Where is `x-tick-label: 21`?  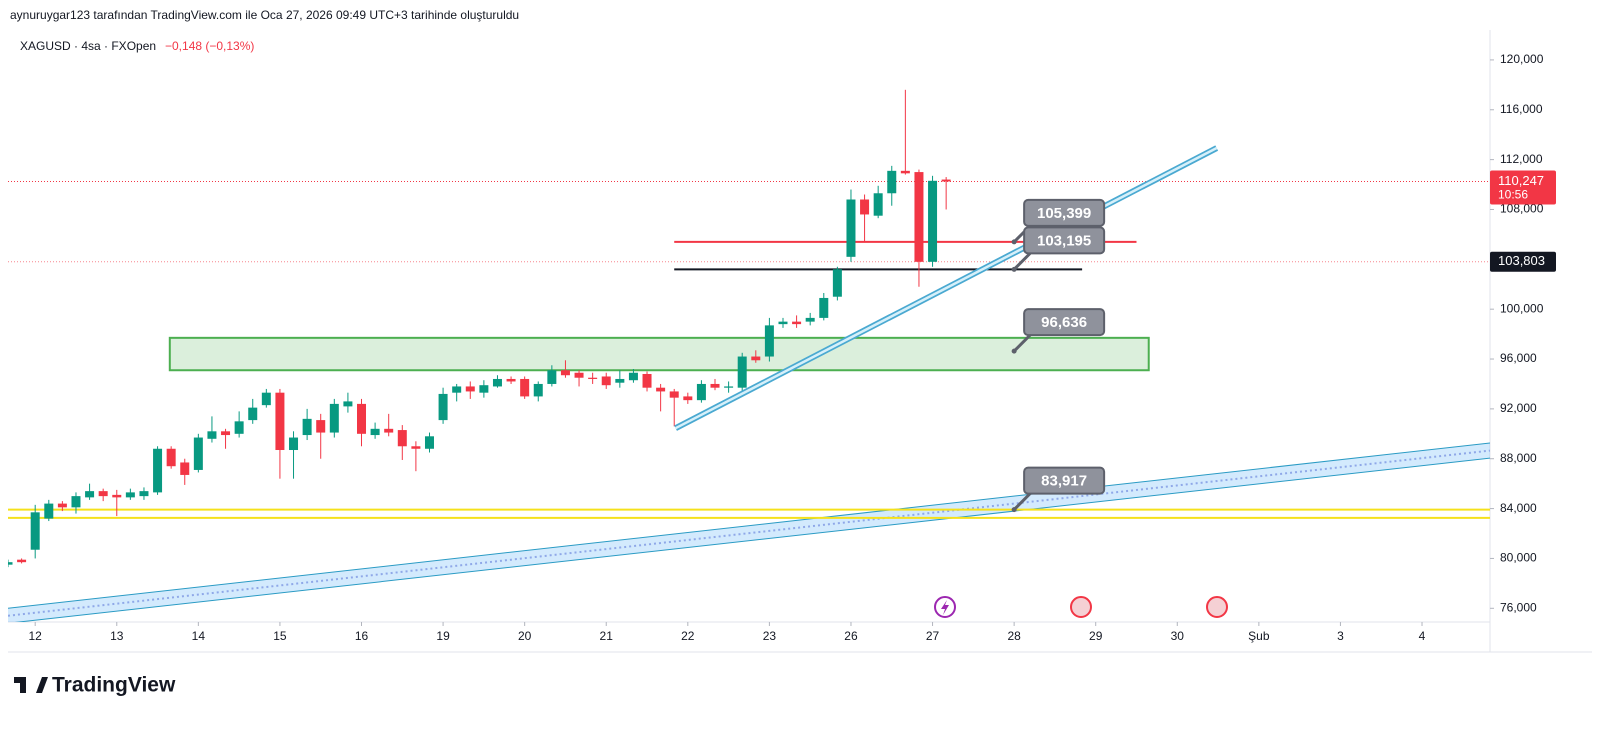 x-tick-label: 21 is located at coordinates (607, 636).